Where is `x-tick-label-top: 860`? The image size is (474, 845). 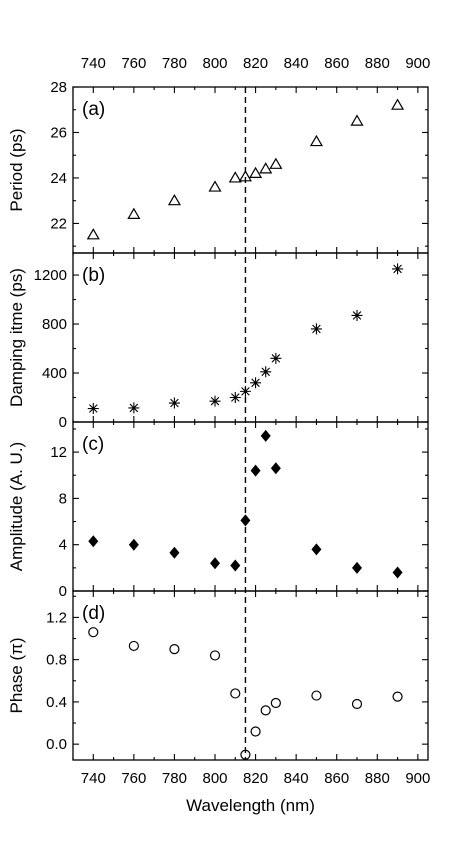
x-tick-label-top: 860 is located at coordinates (336, 63).